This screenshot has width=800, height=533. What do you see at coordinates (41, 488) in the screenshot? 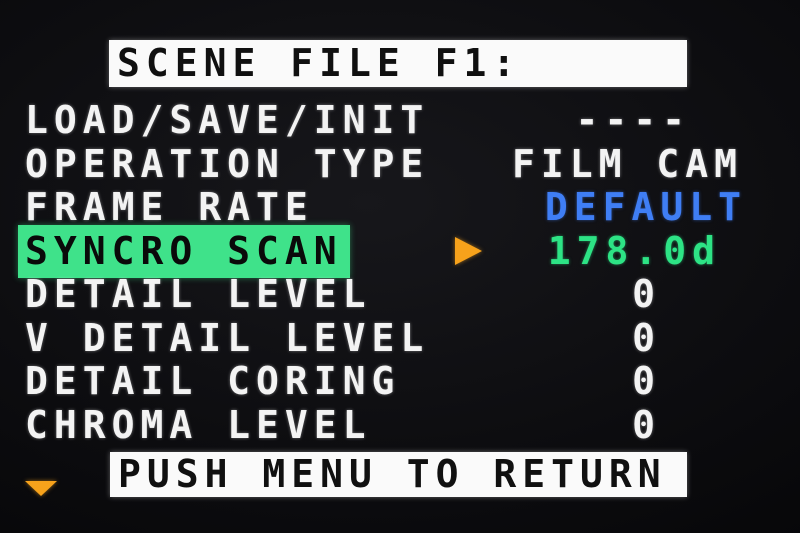
I see `down-triangle-icon` at bounding box center [41, 488].